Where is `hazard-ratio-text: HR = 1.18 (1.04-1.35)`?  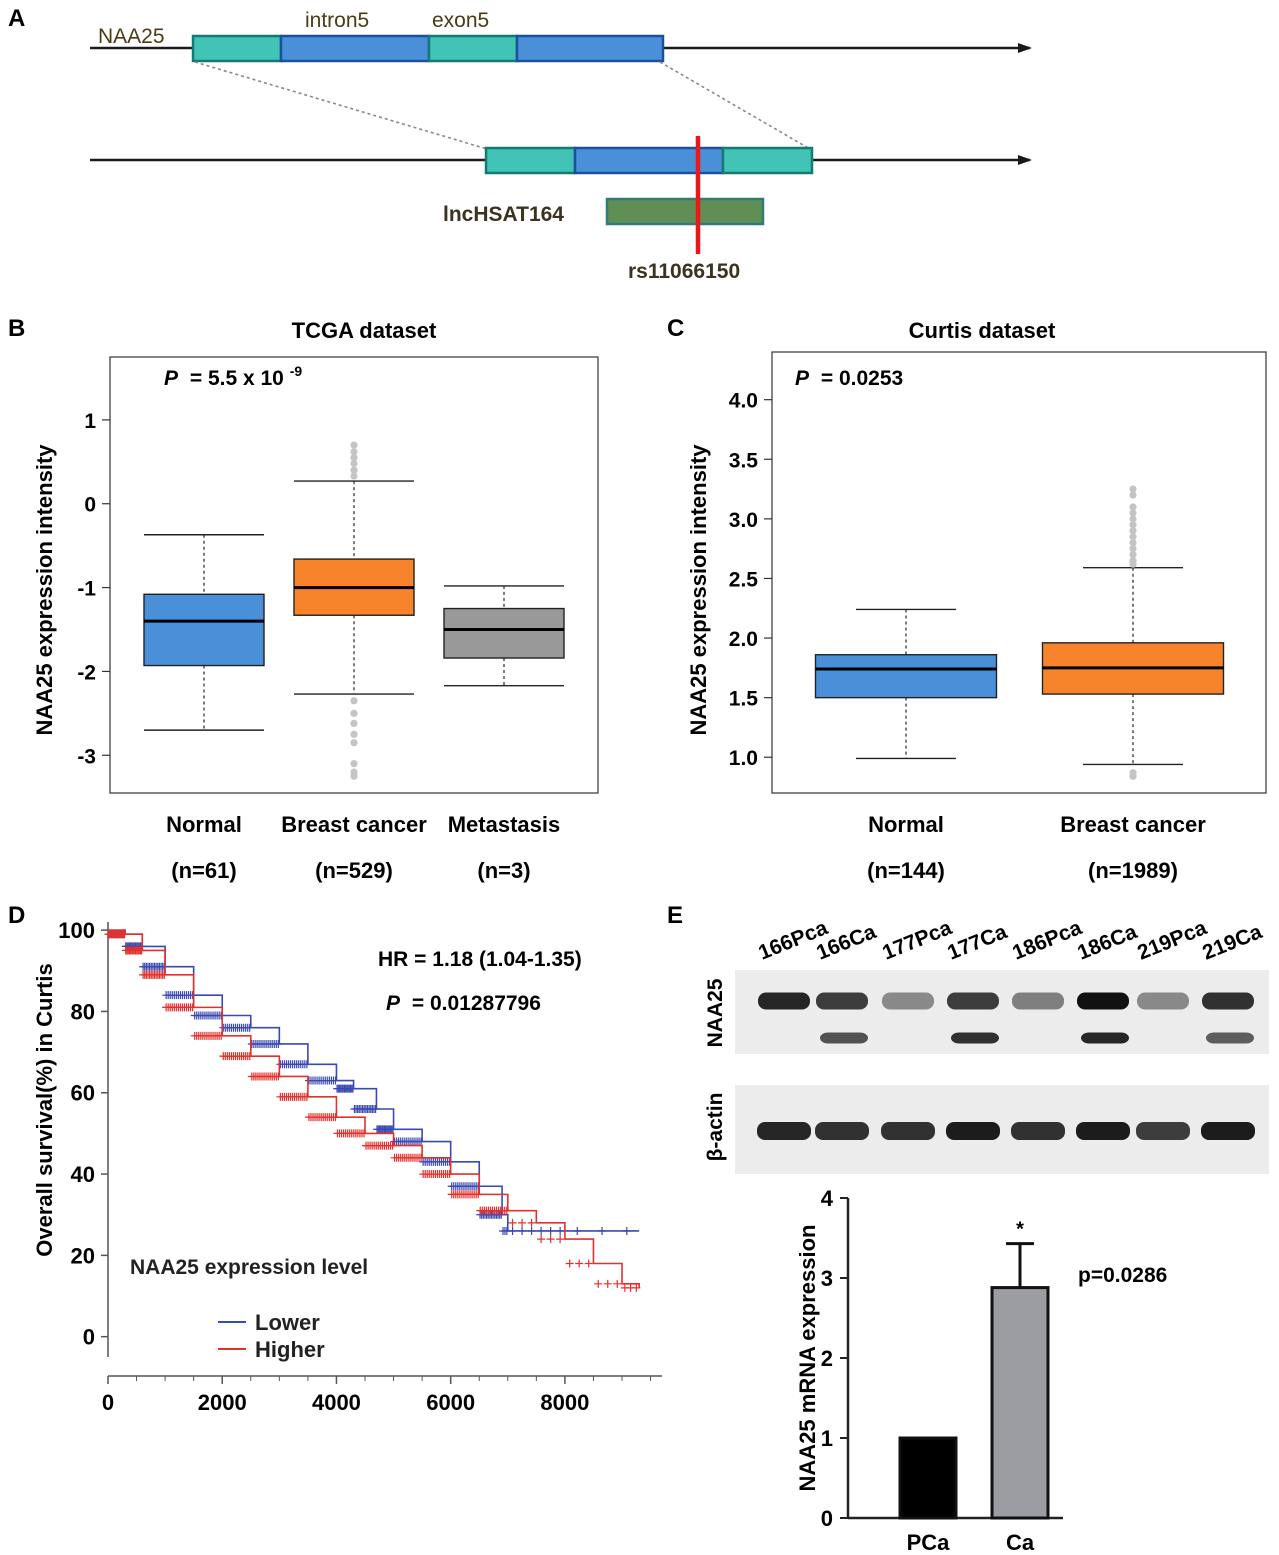
hazard-ratio-text: HR = 1.18 (1.04-1.35) is located at coordinates (480, 959).